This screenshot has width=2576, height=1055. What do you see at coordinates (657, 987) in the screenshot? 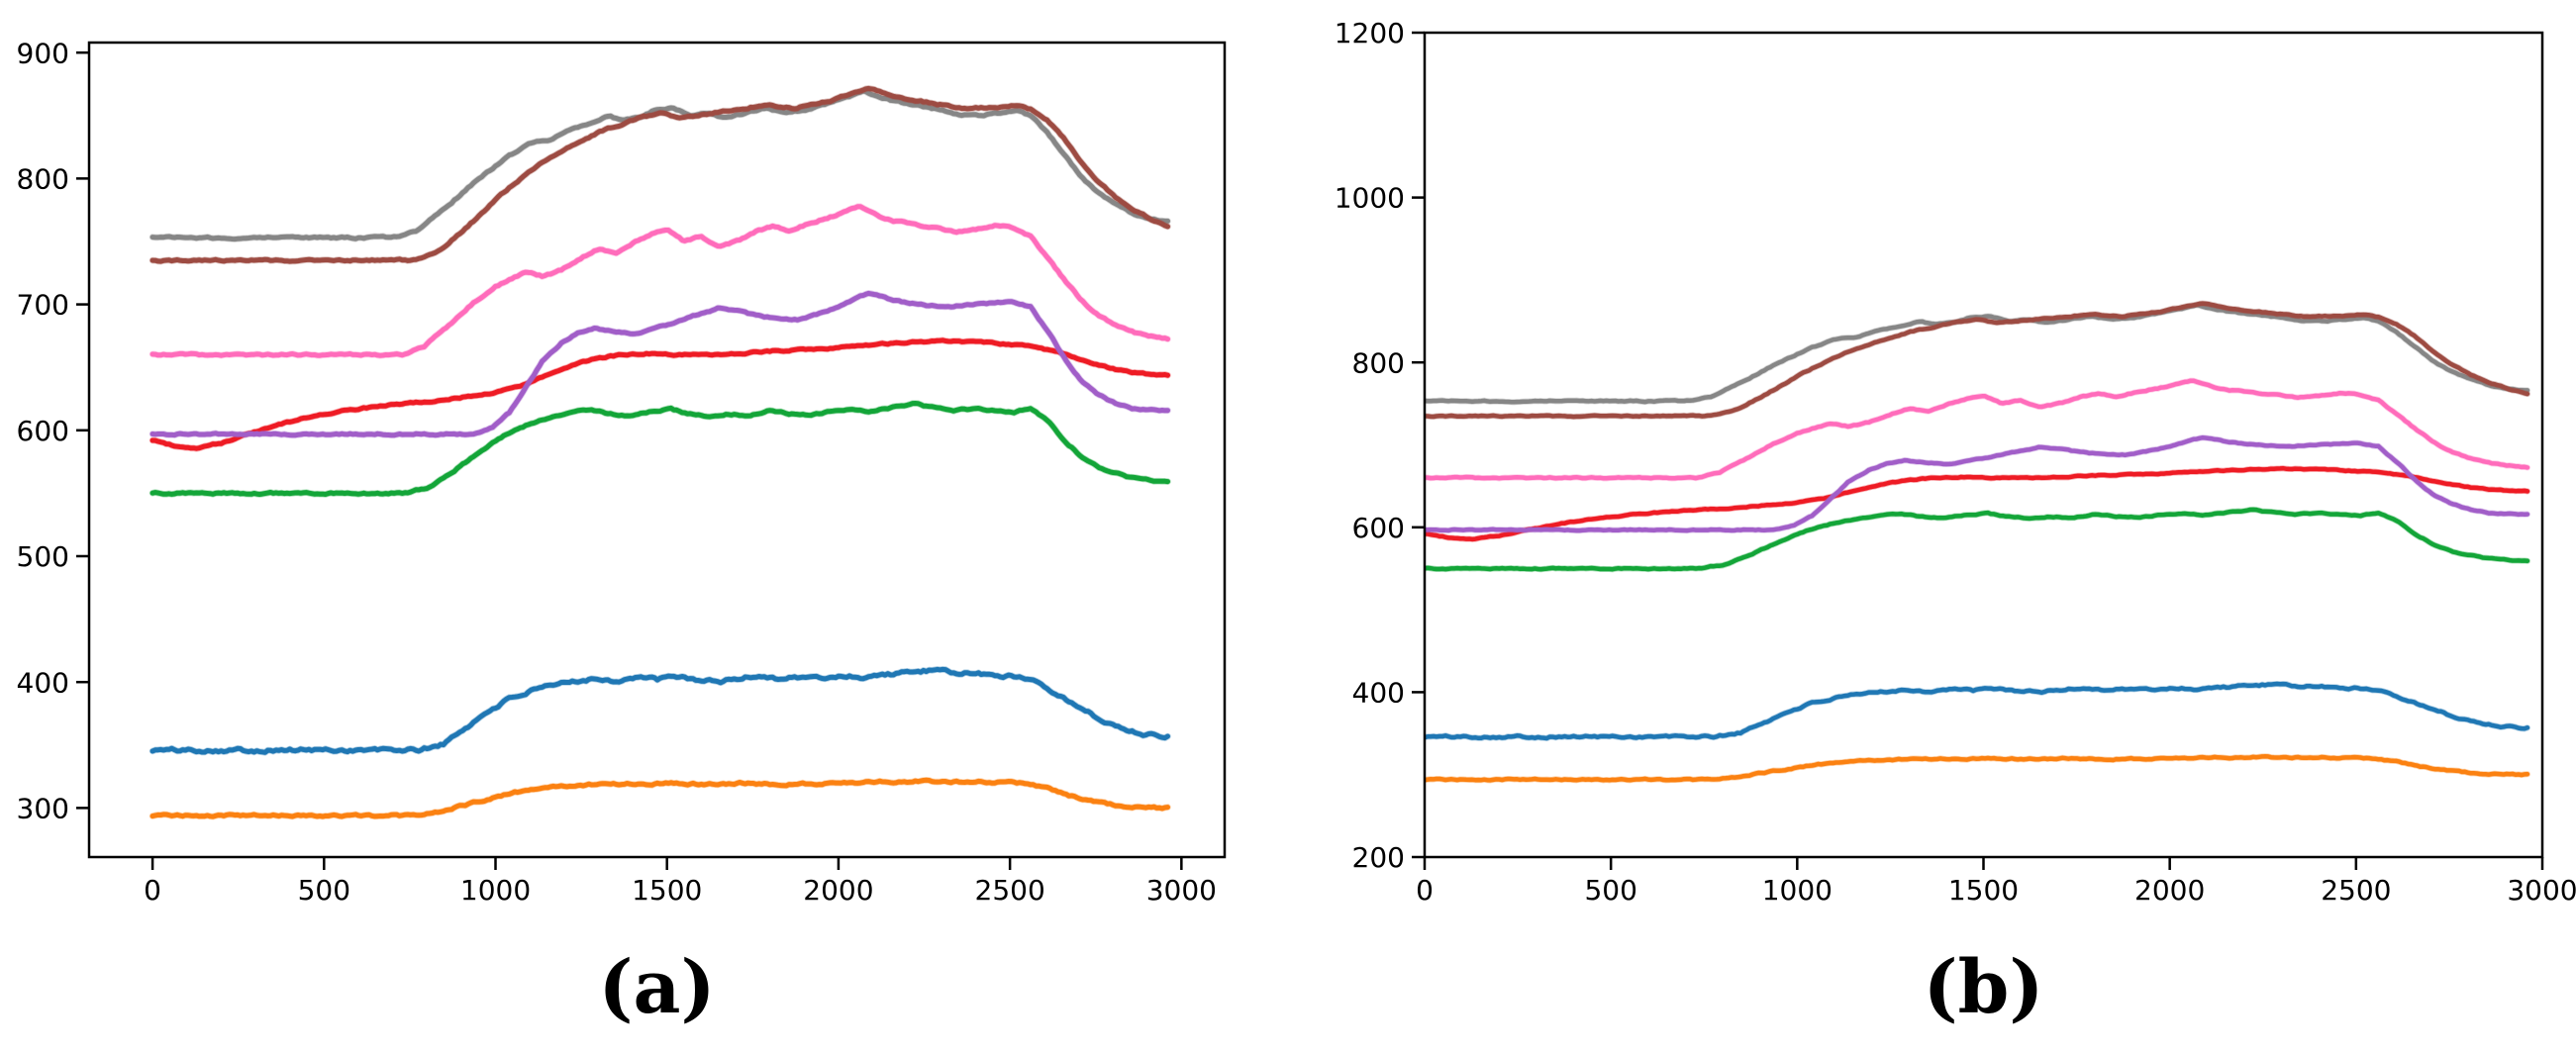
I see `panel-a-caption: (a)` at bounding box center [657, 987].